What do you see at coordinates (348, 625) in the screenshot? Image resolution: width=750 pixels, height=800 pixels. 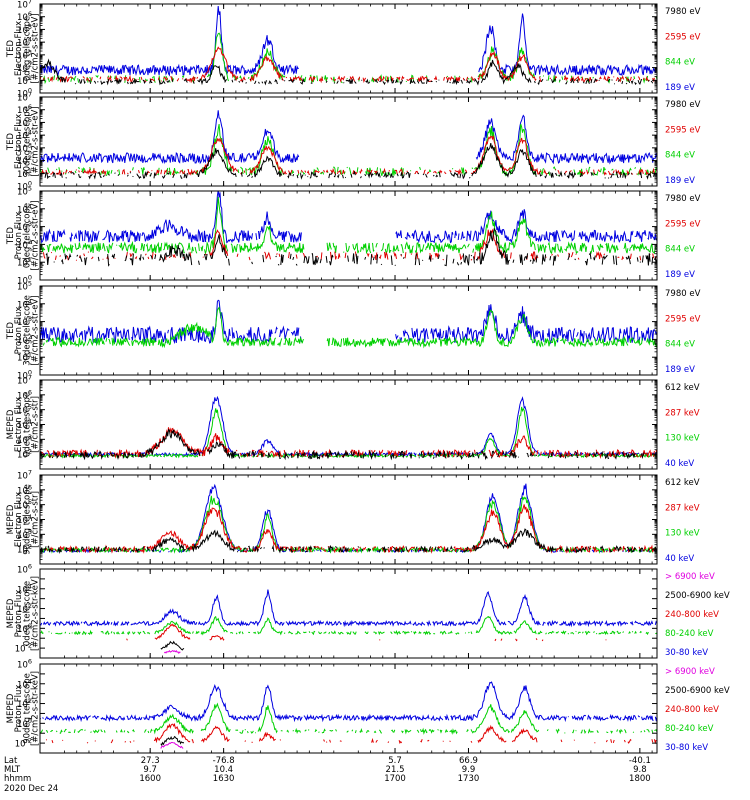 I see `series-line-80-240-kev` at bounding box center [348, 625].